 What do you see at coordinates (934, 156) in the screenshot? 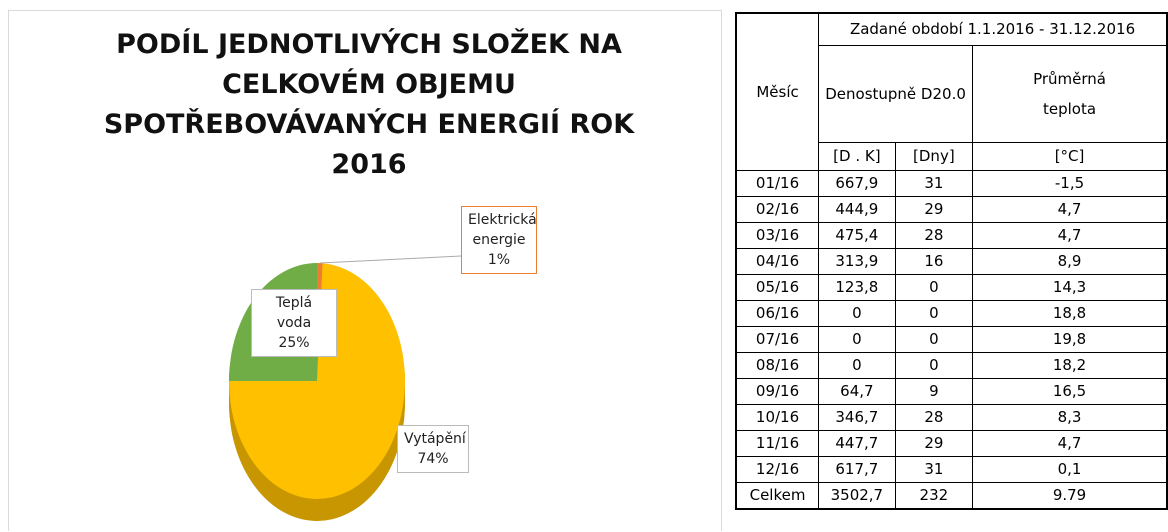
I see `unit-cell: [Dny]` at bounding box center [934, 156].